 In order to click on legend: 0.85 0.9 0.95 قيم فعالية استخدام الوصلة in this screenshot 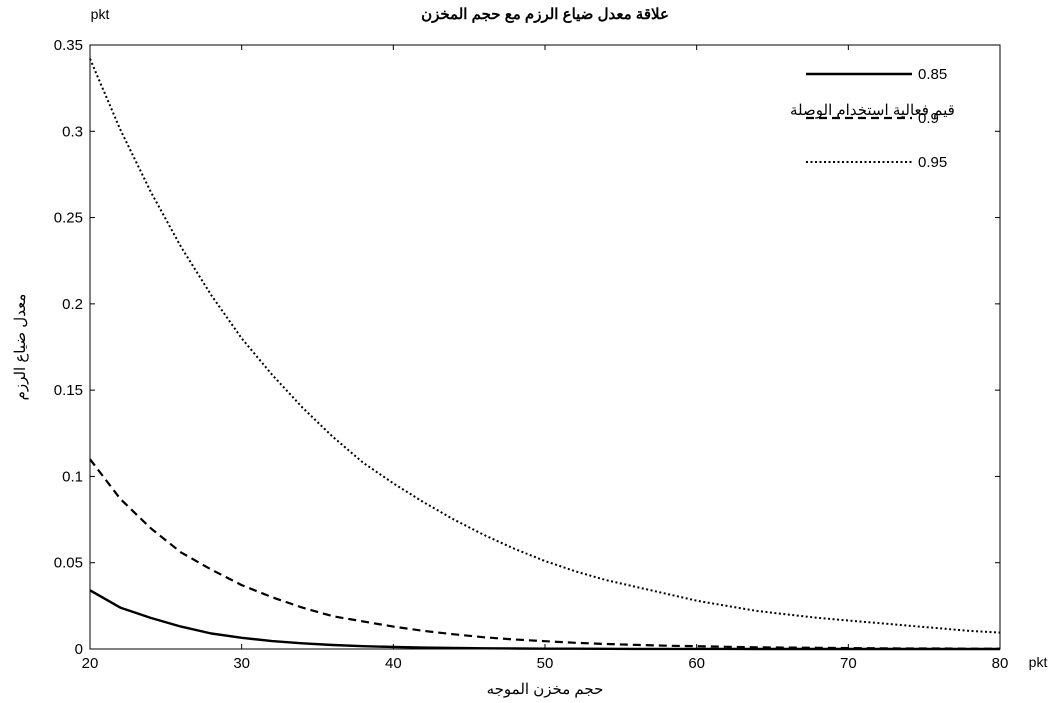, I will do `click(872, 118)`.